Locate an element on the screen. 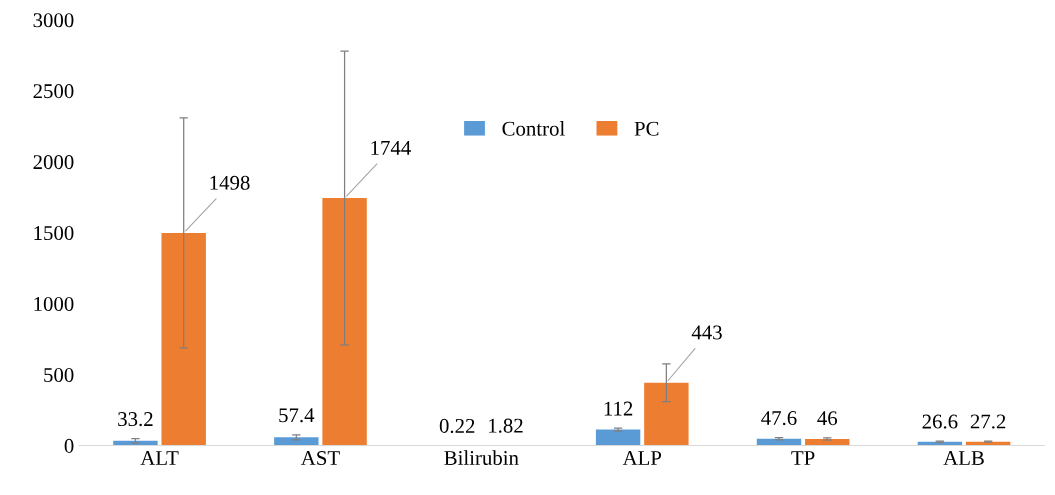 The width and height of the screenshot is (1055, 495). x-tick-label: TP is located at coordinates (803, 458).